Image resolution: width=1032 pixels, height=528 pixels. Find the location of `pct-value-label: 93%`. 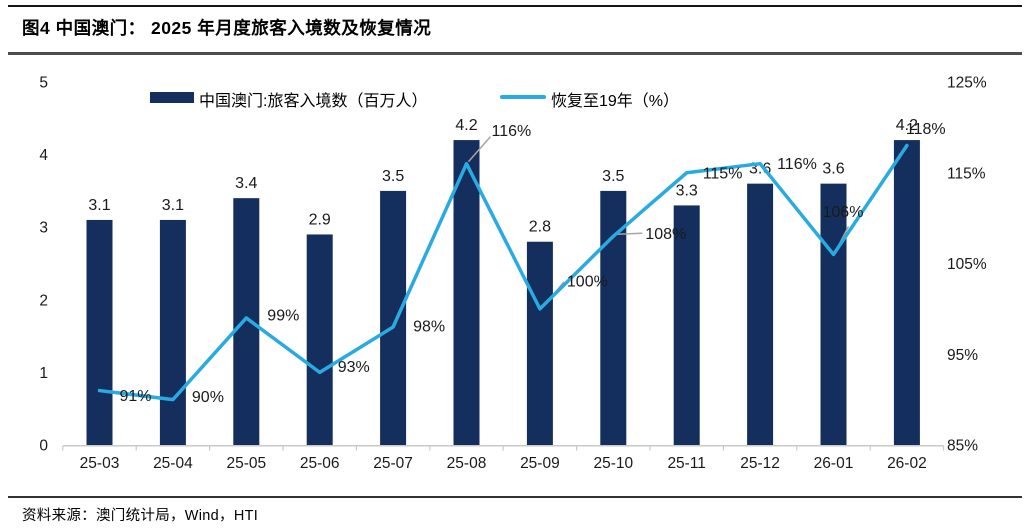

pct-value-label: 93% is located at coordinates (354, 367).